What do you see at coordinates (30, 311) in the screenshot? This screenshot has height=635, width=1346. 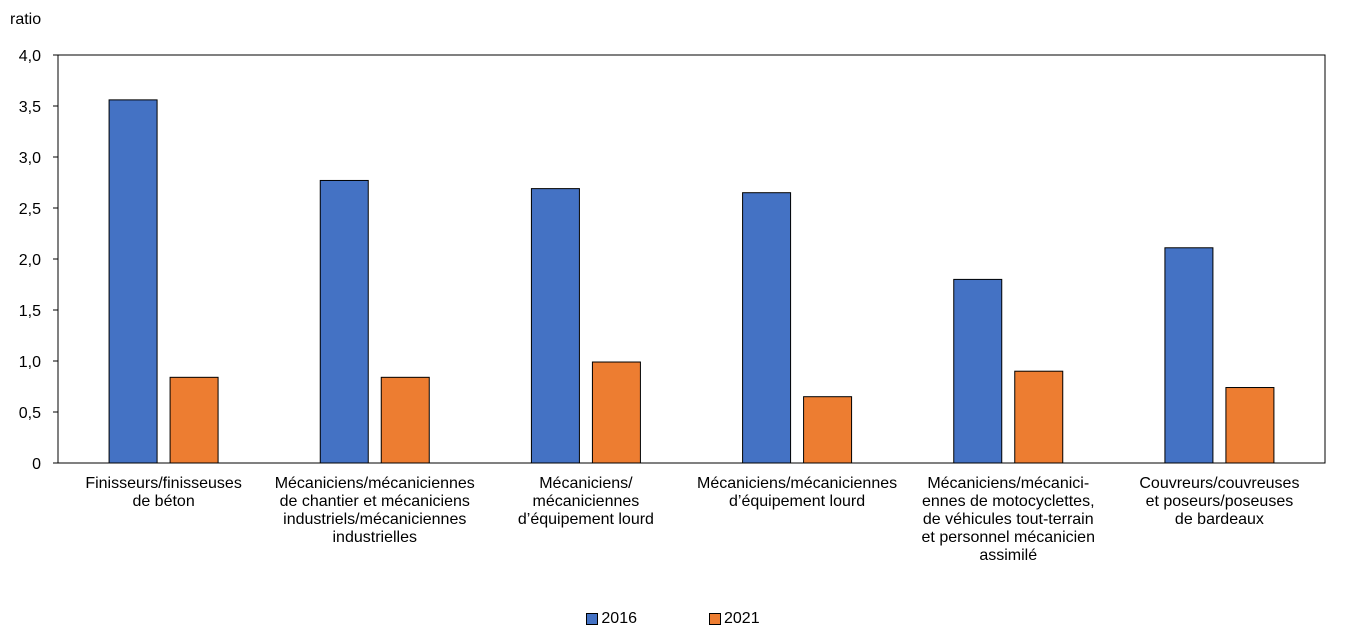 I see `y-tick-label: 1,5` at bounding box center [30, 311].